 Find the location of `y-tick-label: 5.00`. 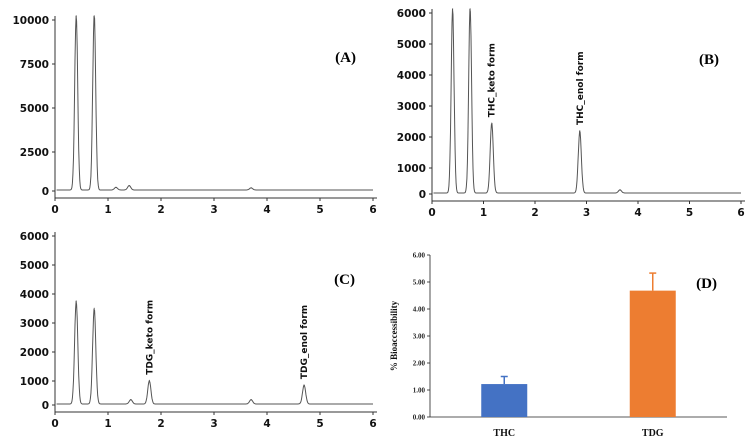

y-tick-label: 5.00 is located at coordinates (419, 283).